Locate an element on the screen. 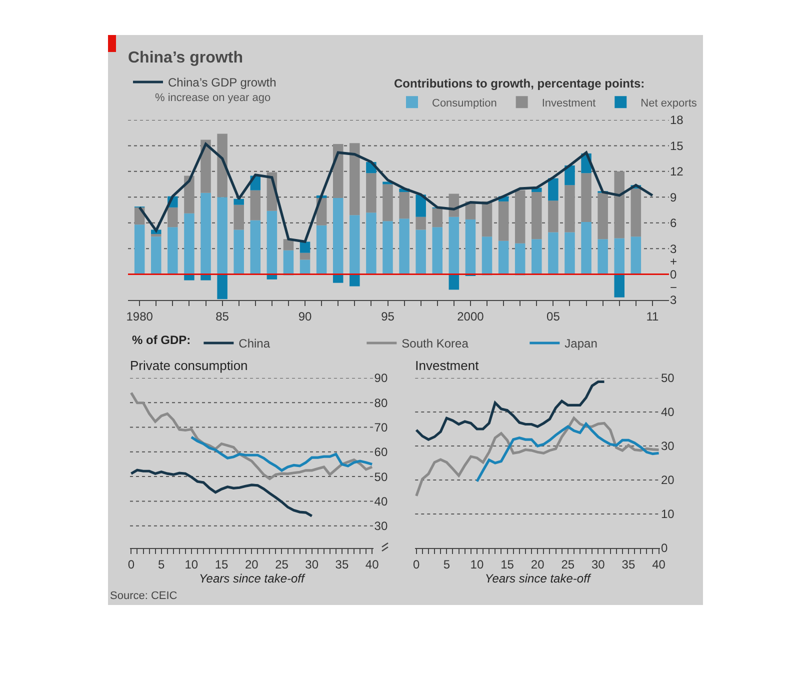  y-tick-label: 60 is located at coordinates (381, 452).